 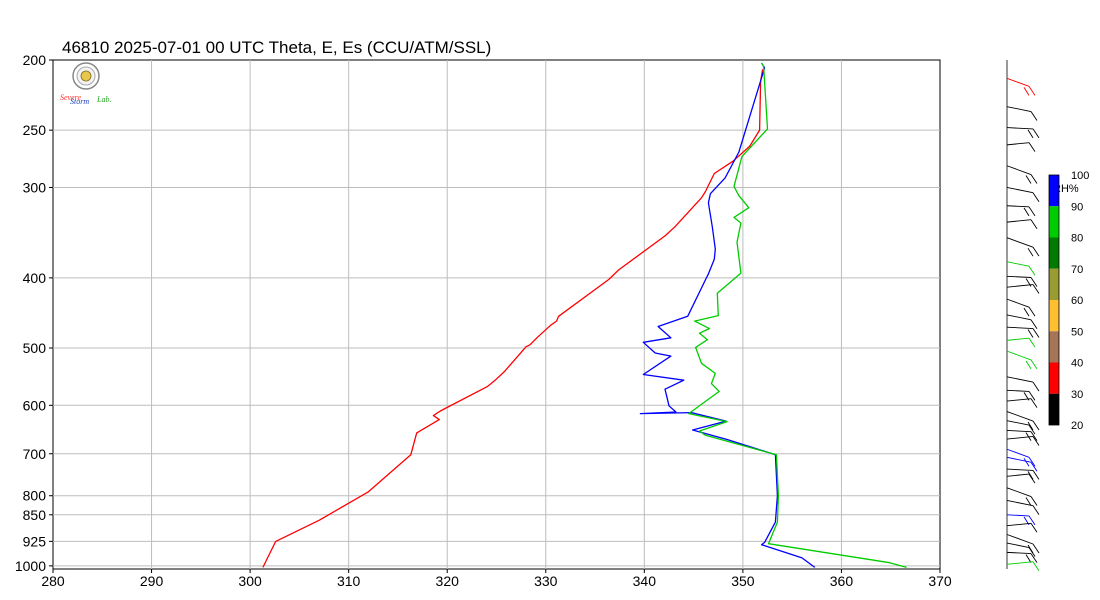 I want to click on rh-tick-label: 90, so click(x=1077, y=207).